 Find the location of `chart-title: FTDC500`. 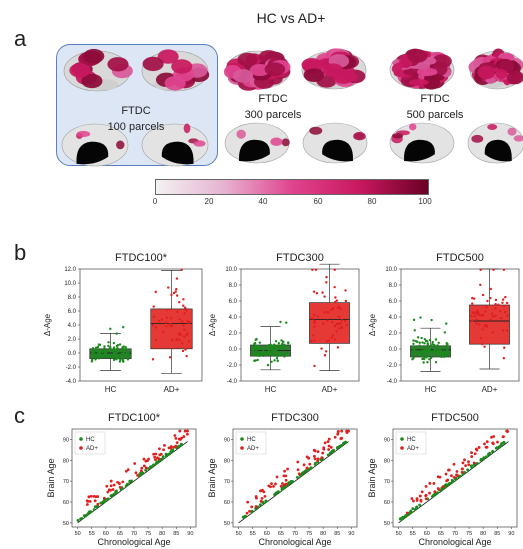

chart-title: FTDC500 is located at coordinates (455, 418).